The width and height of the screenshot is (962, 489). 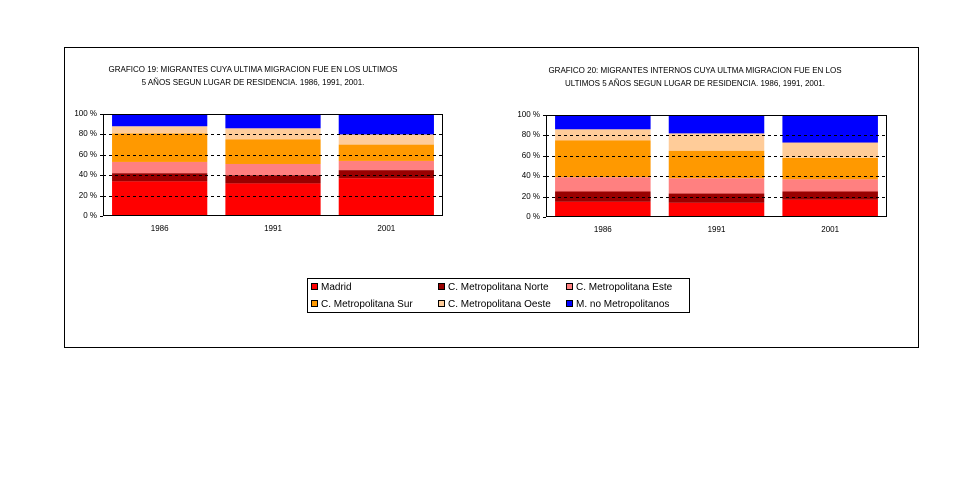 I want to click on legend-item-madrid: Madrid, so click(x=331, y=287).